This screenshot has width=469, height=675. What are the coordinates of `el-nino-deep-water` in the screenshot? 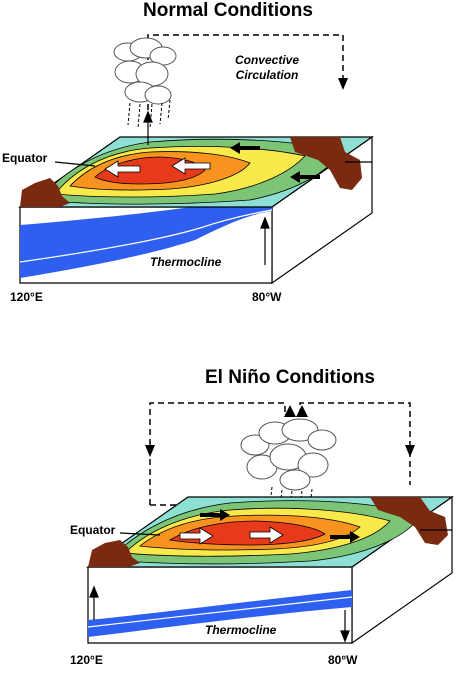 It's located at (220, 613).